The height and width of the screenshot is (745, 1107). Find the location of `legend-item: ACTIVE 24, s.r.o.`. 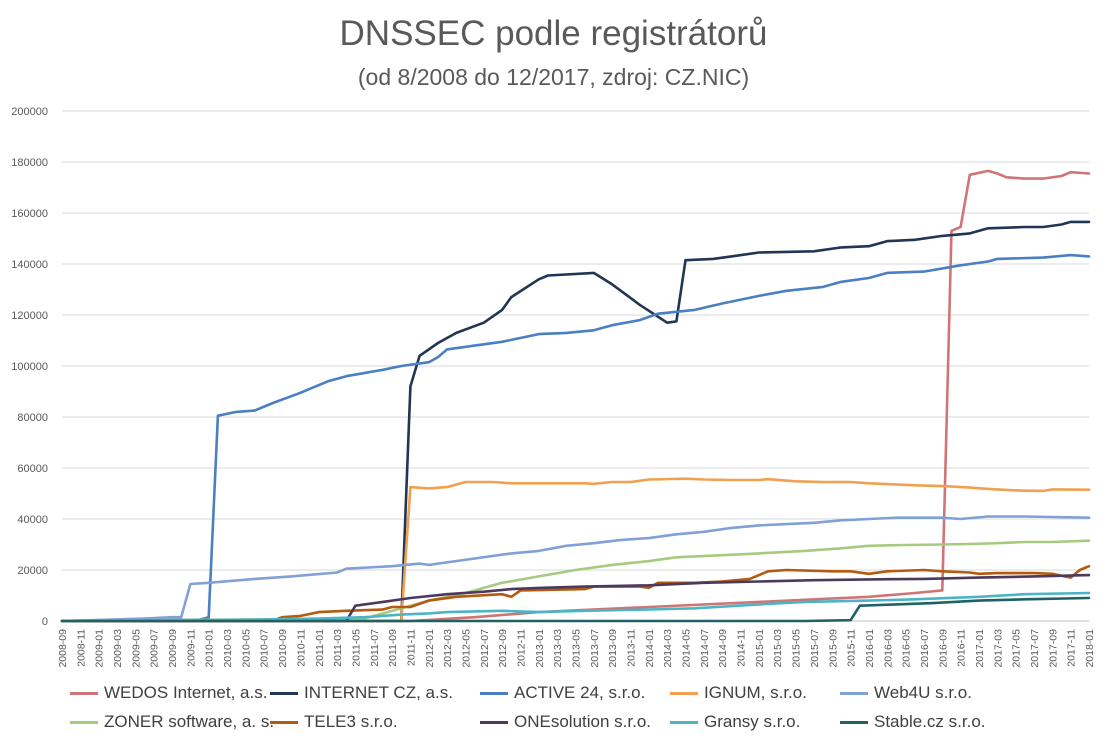

legend-item: ACTIVE 24, s.r.o. is located at coordinates (562, 693).